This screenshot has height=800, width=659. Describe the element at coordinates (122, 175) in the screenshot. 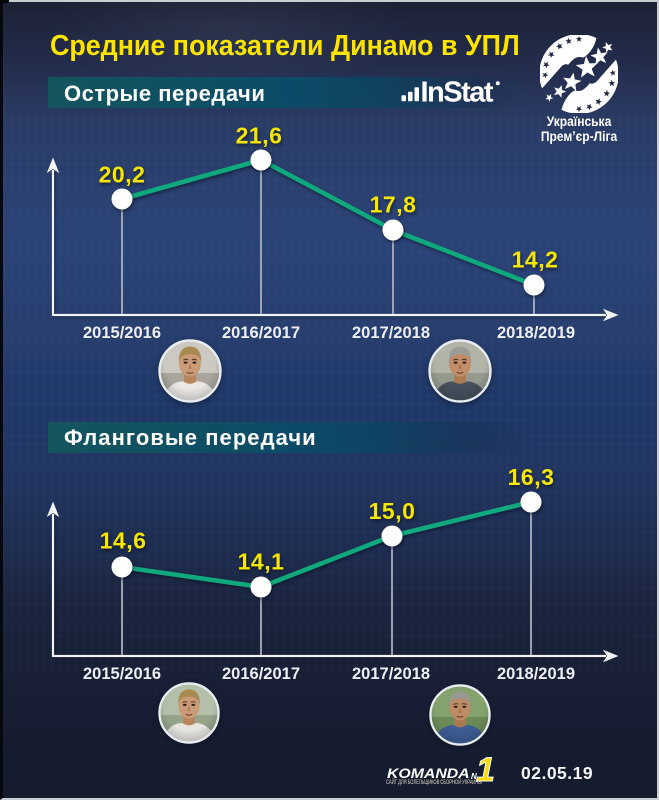

I see `svg-text: 20,2` at that location.